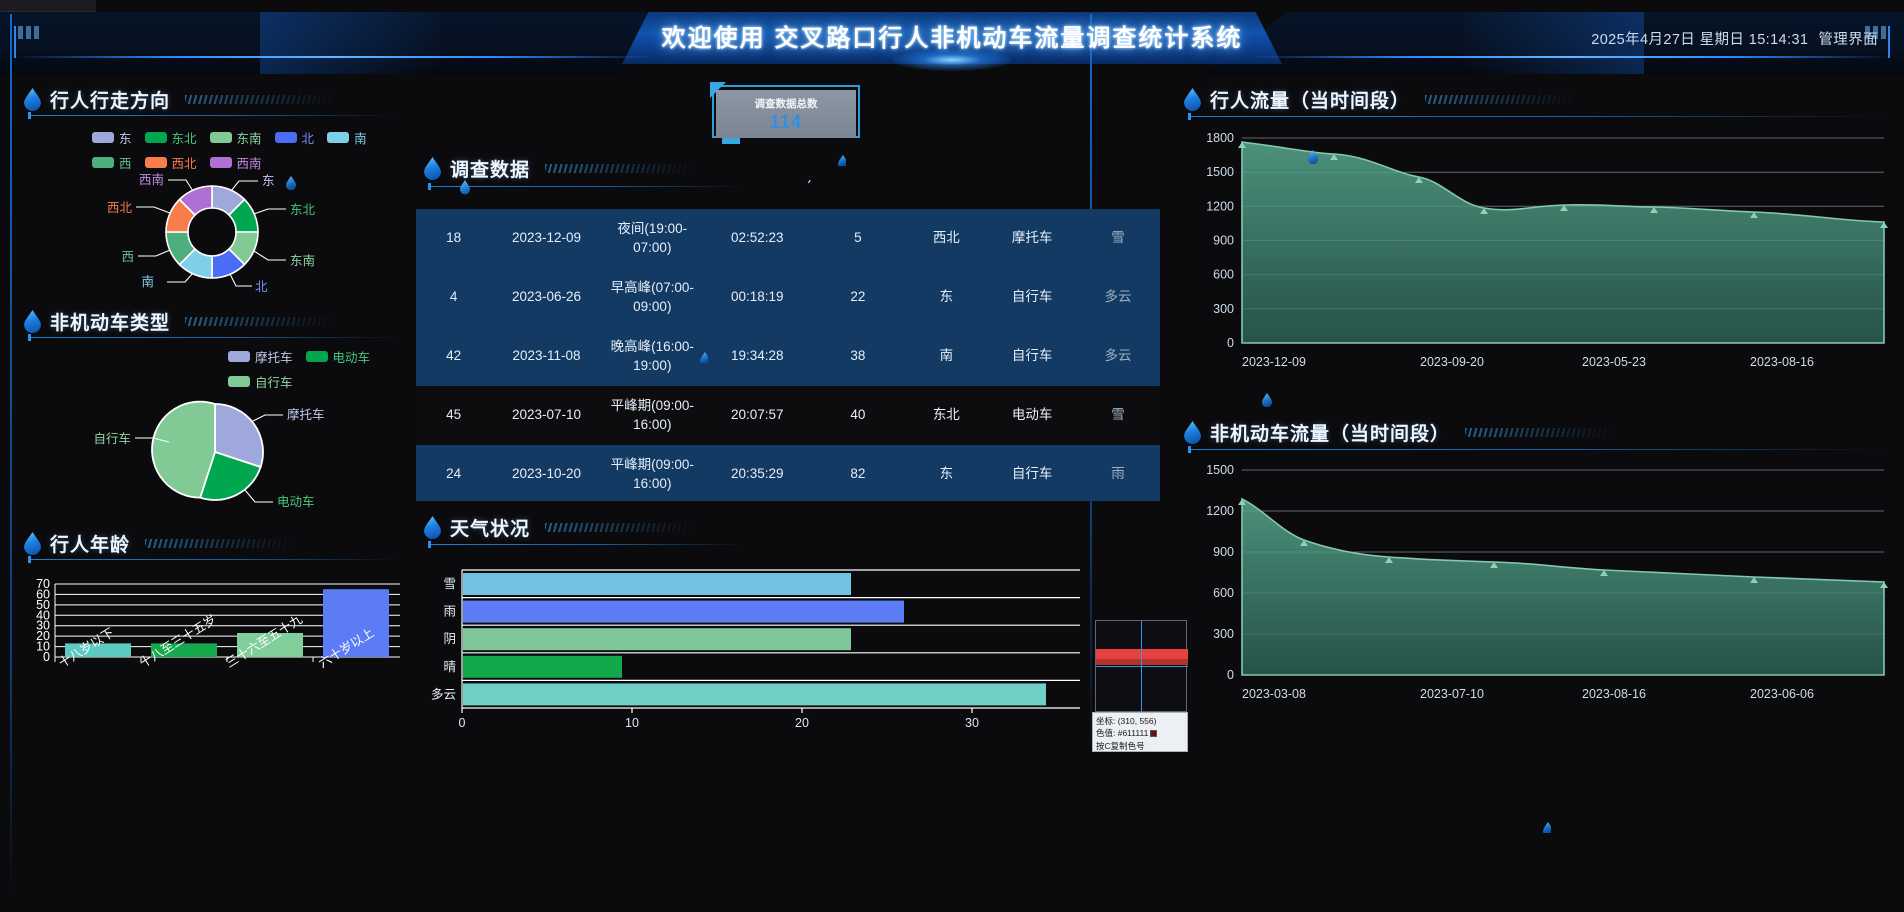 This screenshot has height=912, width=1904. What do you see at coordinates (170, 162) in the screenshot?
I see `legend-item: 西北` at bounding box center [170, 162].